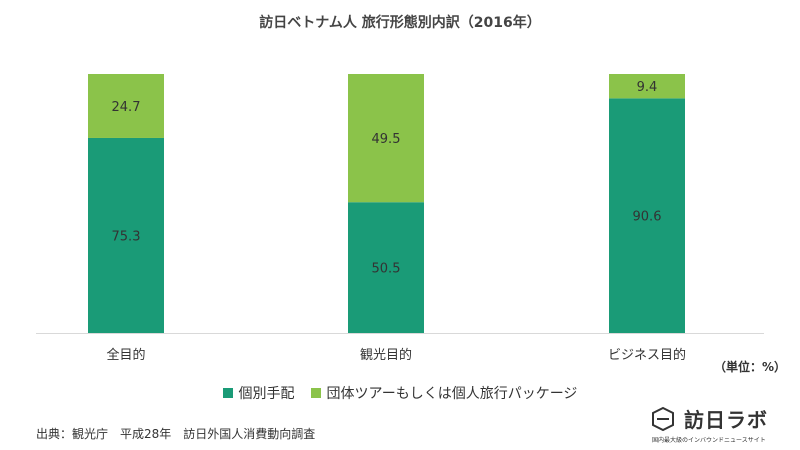 This screenshot has height=450, width=800. What do you see at coordinates (452, 394) in the screenshot?
I see `legend-label-package: 団体ツアーもしくは個人旅行パッケージ` at bounding box center [452, 394].